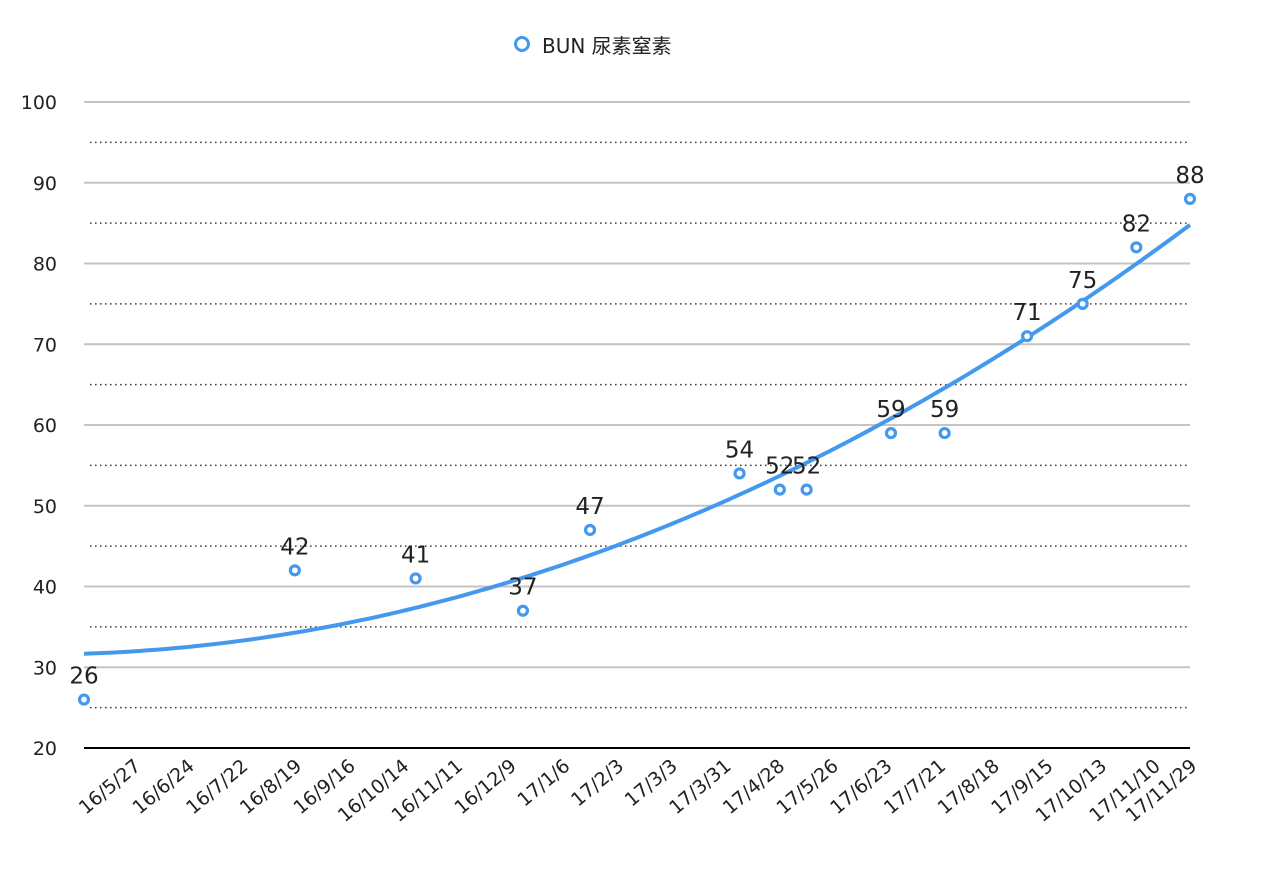 Image resolution: width=1264 pixels, height=870 pixels. I want to click on y-tick-label: 30, so click(45, 668).